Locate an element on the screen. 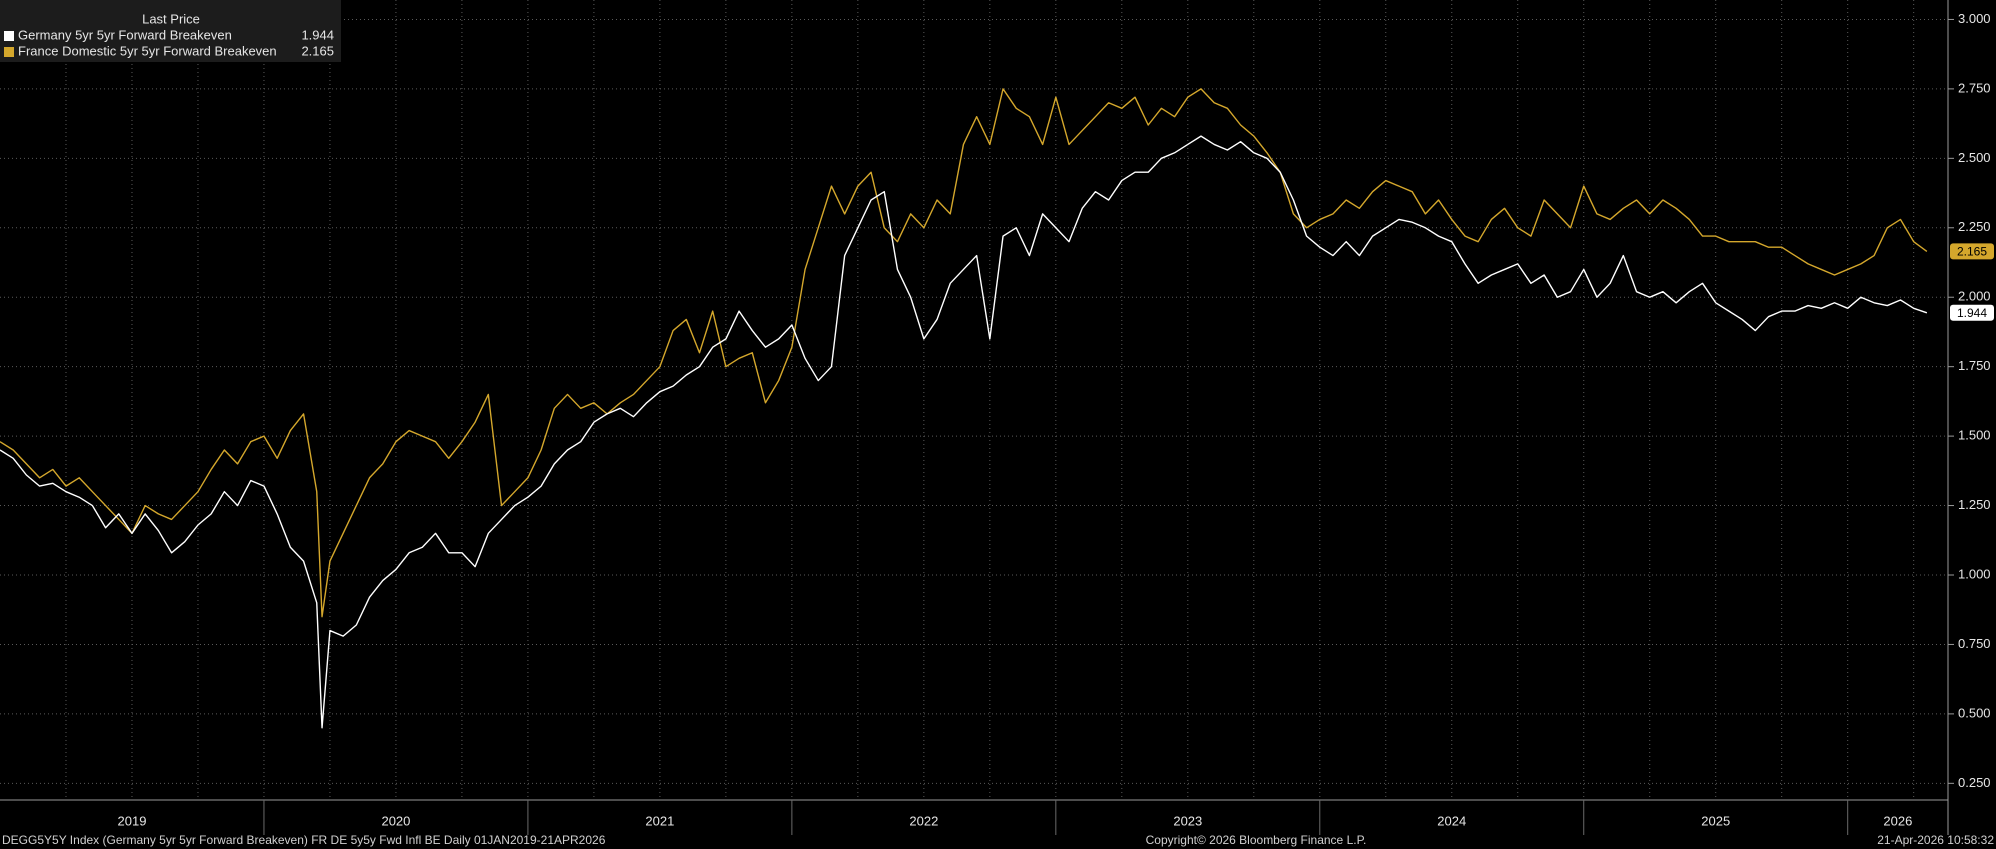  timestamp: 21-Apr-2026 10:58:32 is located at coordinates (1935, 840).